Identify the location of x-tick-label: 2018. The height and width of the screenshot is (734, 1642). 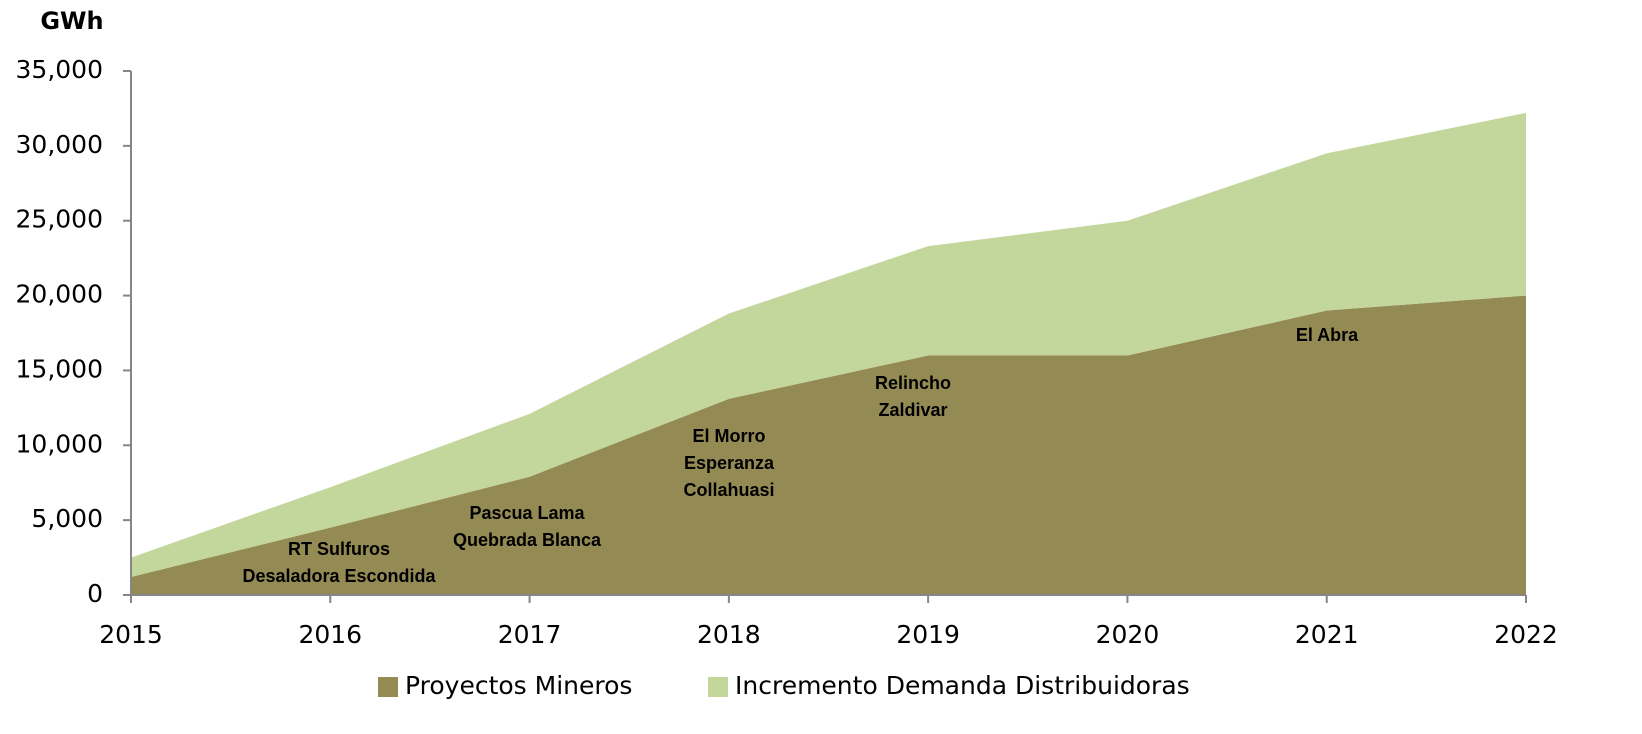
(729, 634).